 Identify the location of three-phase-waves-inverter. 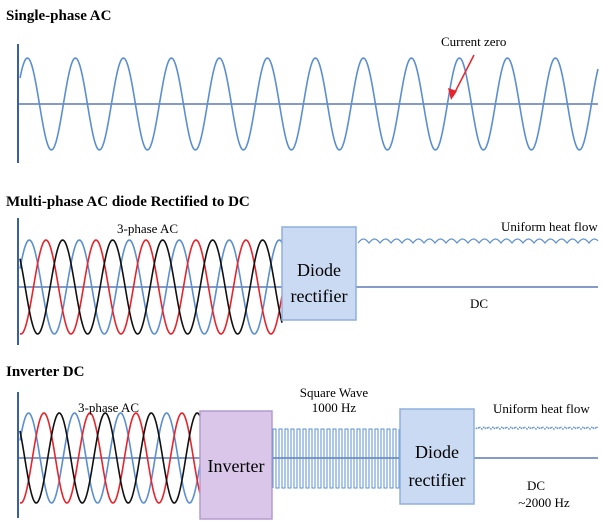
(110, 458).